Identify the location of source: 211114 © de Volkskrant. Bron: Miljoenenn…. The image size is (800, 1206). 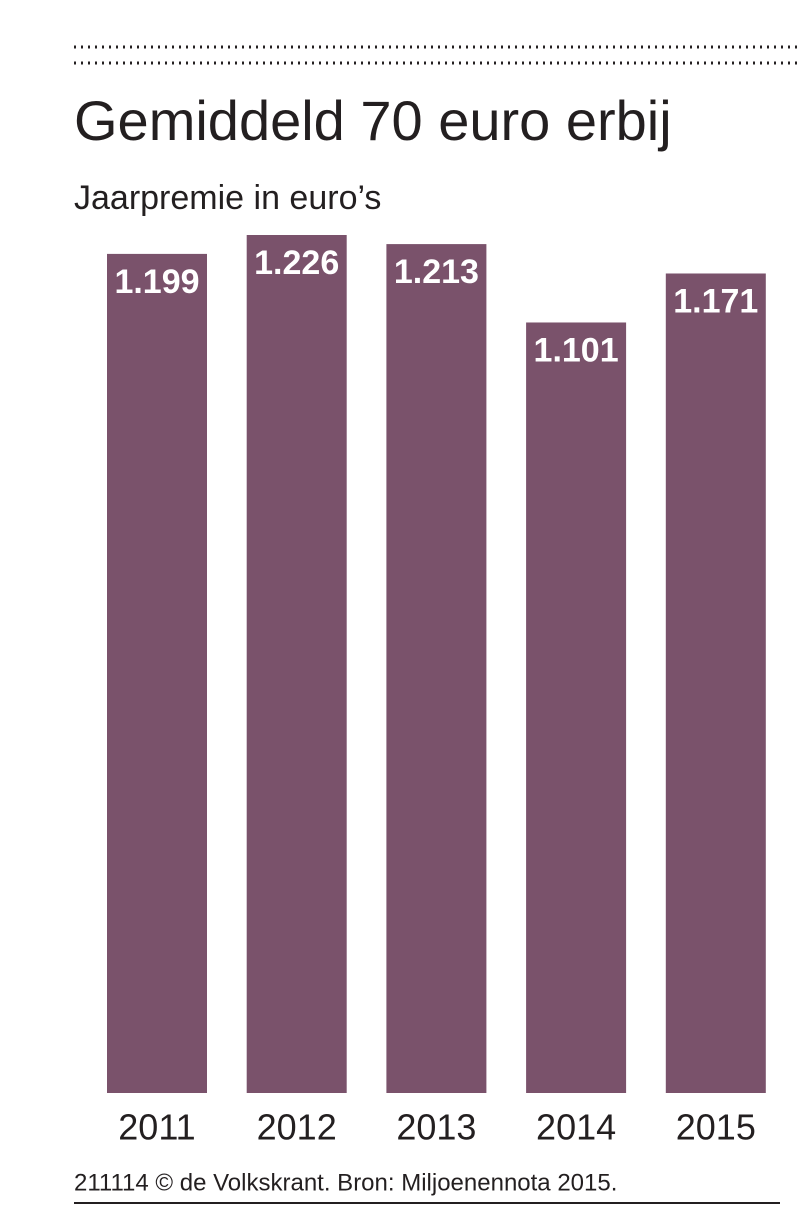
(345, 1182).